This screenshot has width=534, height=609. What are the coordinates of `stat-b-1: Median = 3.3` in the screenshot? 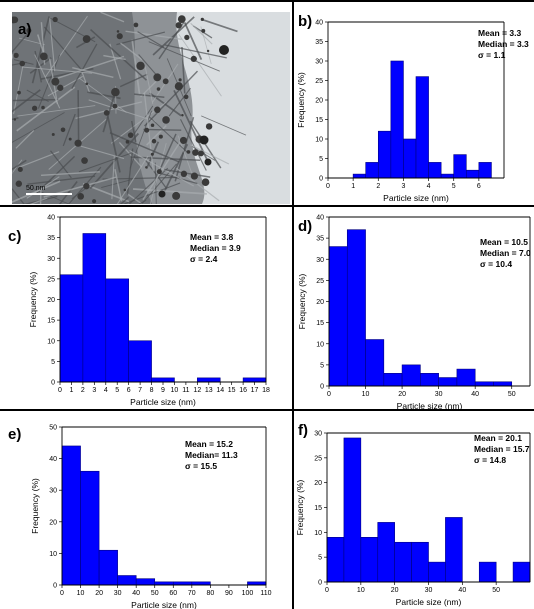 It's located at (503, 44).